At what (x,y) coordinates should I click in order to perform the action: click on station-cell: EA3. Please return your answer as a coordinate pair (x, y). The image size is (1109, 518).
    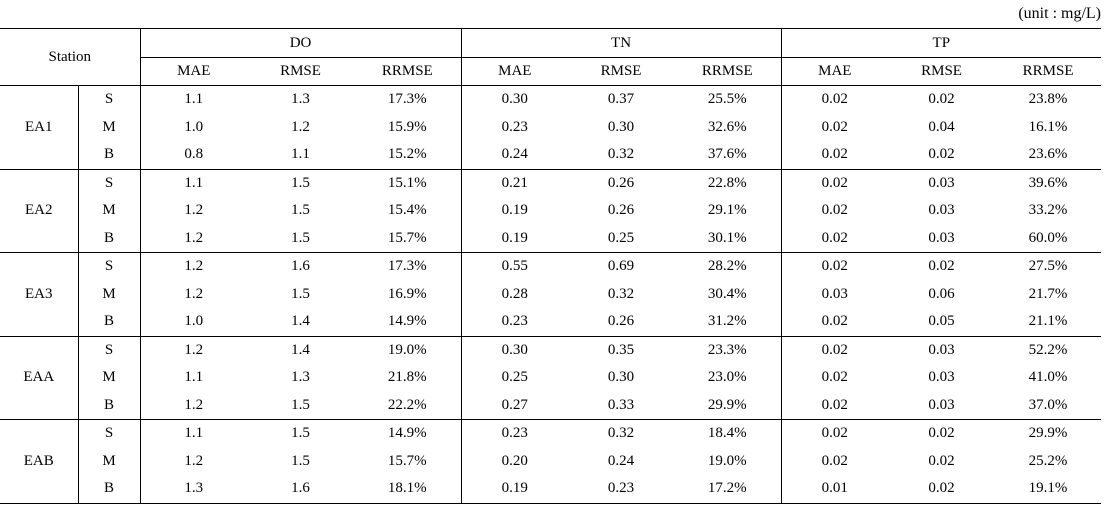
    Looking at the image, I should click on (39, 294).